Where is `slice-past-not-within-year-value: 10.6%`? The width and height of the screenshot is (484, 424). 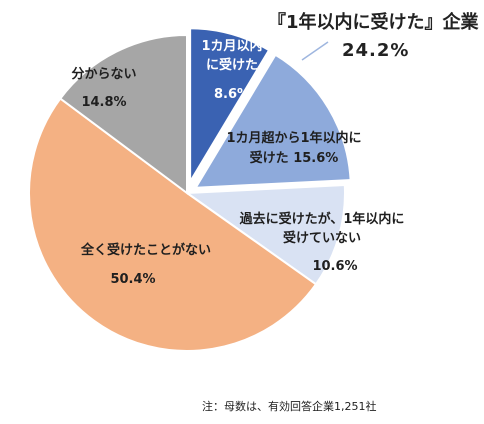
slice-past-not-within-year-value: 10.6% is located at coordinates (334, 266).